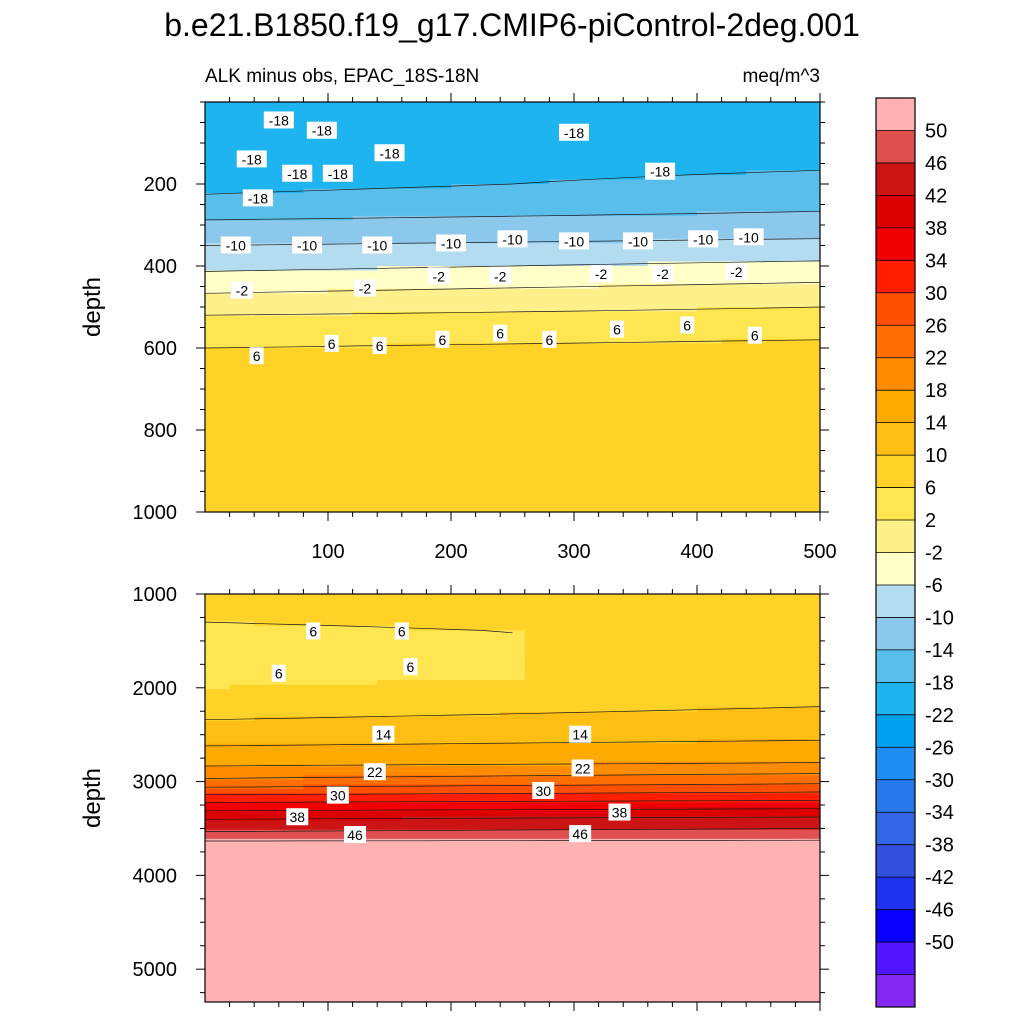 This screenshot has height=1024, width=1024. Describe the element at coordinates (895, 147) in the screenshot. I see `colorbar-box` at that location.